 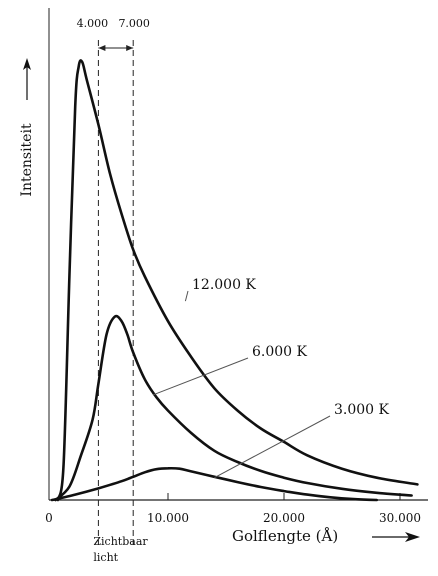 I want to click on x-axis-arrow-icon, so click(x=396, y=537).